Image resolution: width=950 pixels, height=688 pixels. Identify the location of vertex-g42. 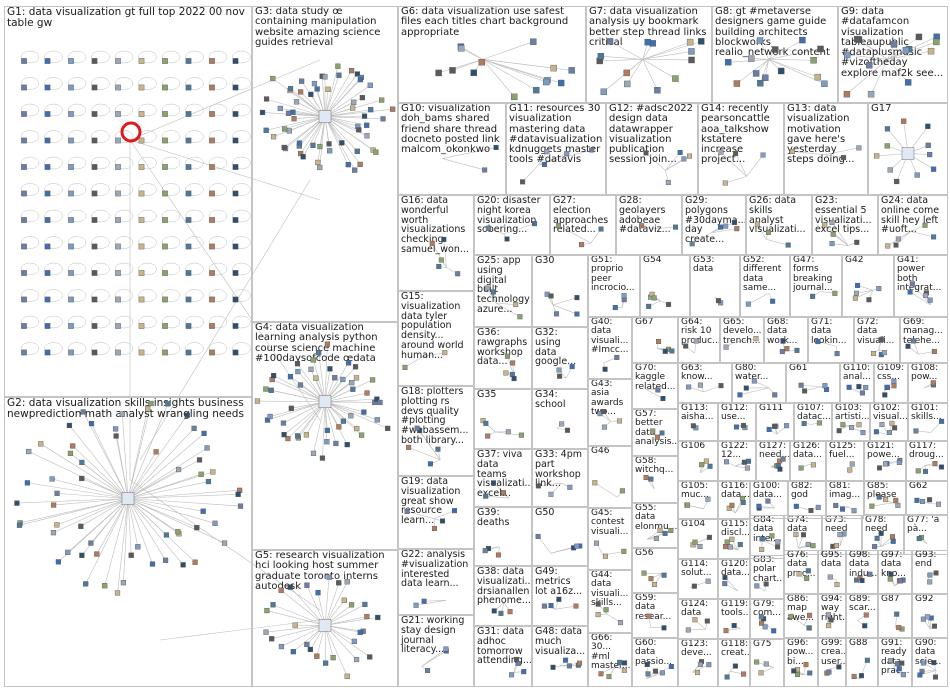
(879, 289).